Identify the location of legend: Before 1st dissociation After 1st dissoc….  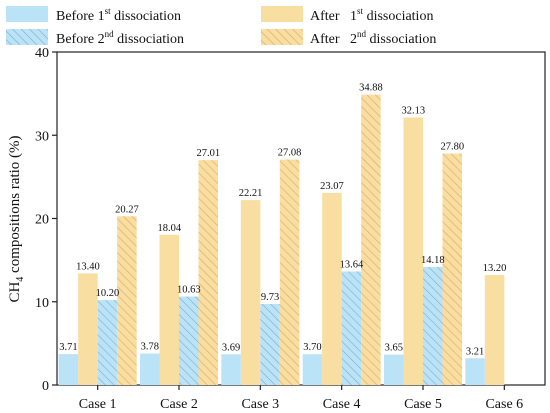
(221, 26).